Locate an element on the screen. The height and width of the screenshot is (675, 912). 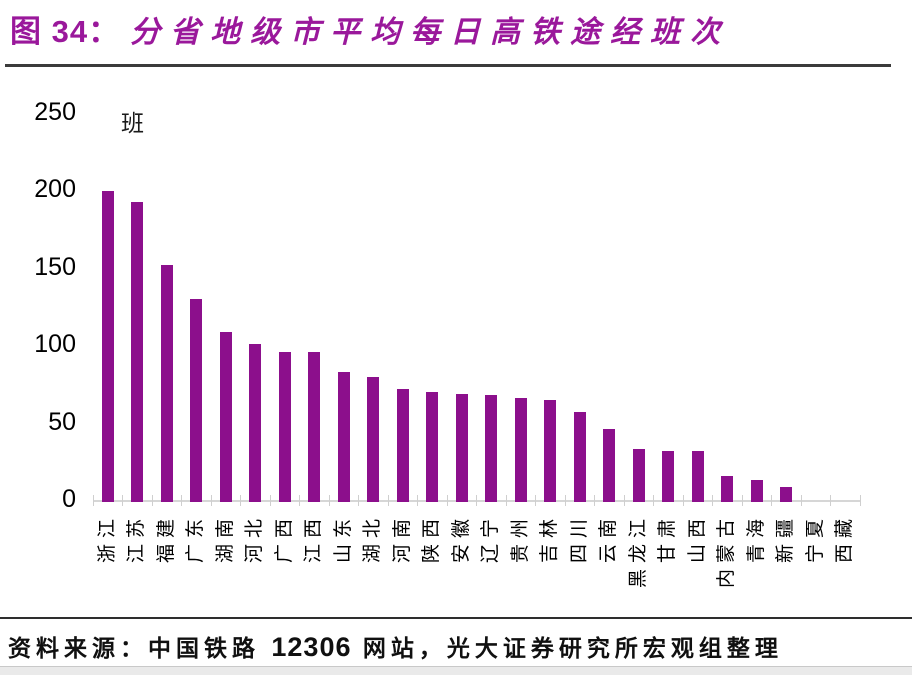
y-tick-label: 250 is located at coordinates (55, 112).